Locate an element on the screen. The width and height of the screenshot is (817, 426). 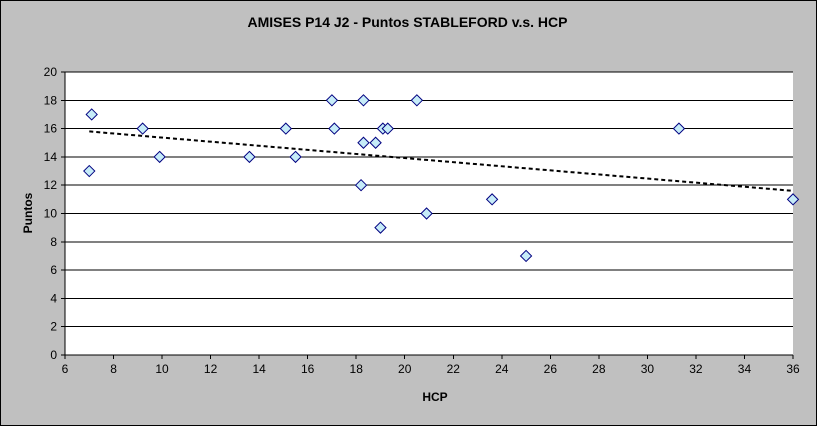
x-axis-title: HCP is located at coordinates (435, 397).